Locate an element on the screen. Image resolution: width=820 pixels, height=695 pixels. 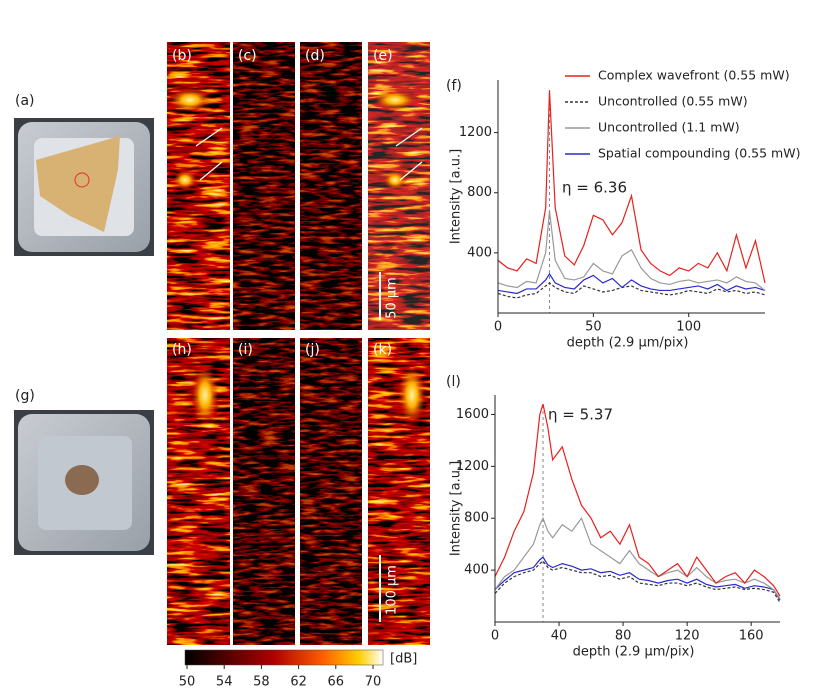
annotation: η = 6.36 is located at coordinates (594, 188).